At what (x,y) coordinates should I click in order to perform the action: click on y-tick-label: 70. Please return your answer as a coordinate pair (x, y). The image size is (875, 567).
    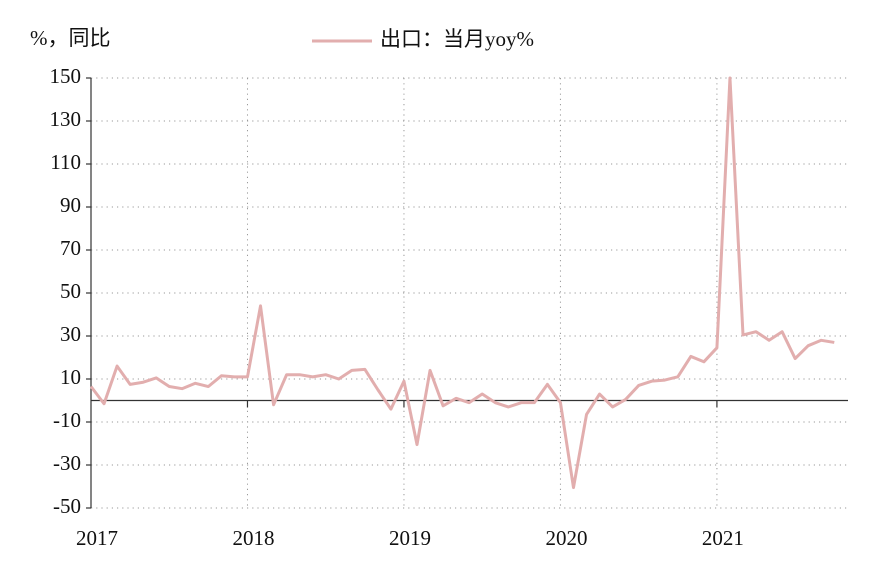
    Looking at the image, I should click on (70, 248).